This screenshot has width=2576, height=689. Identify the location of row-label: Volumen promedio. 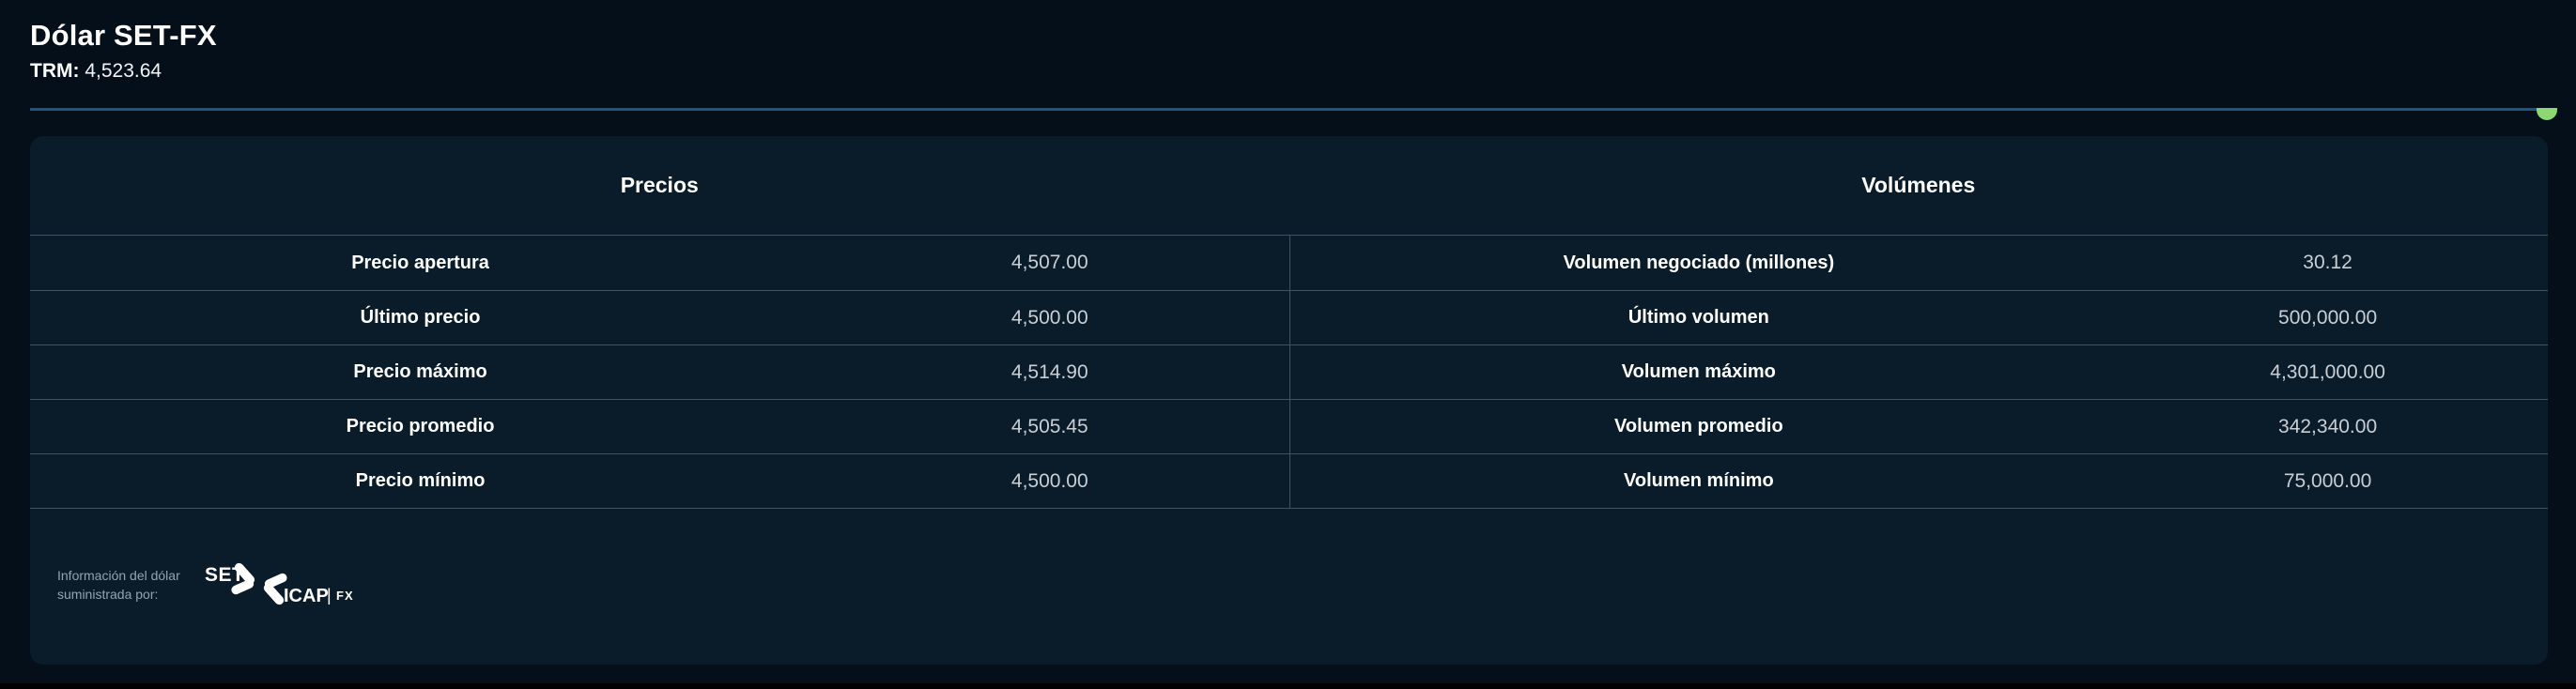
(1698, 426).